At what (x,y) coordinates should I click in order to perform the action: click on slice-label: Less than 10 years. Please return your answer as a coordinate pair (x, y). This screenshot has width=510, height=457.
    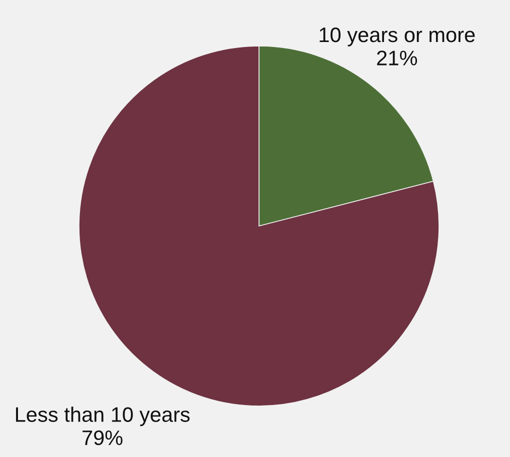
    Looking at the image, I should click on (103, 416).